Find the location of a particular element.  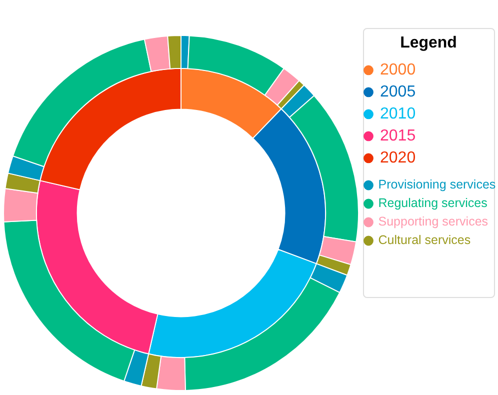

legend-label: 2020 is located at coordinates (398, 158).